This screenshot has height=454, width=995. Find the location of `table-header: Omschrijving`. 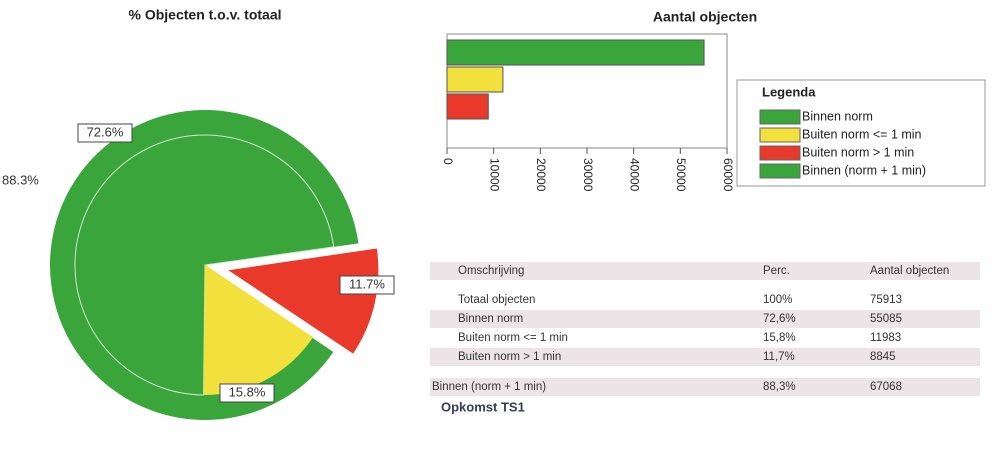

table-header: Omschrijving is located at coordinates (491, 271).